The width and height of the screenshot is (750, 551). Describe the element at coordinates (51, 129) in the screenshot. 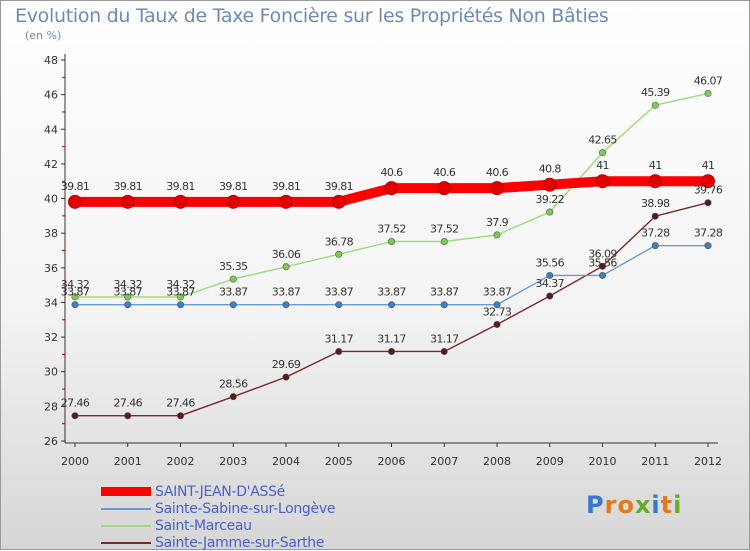

I see `y-tick-label: 44` at that location.